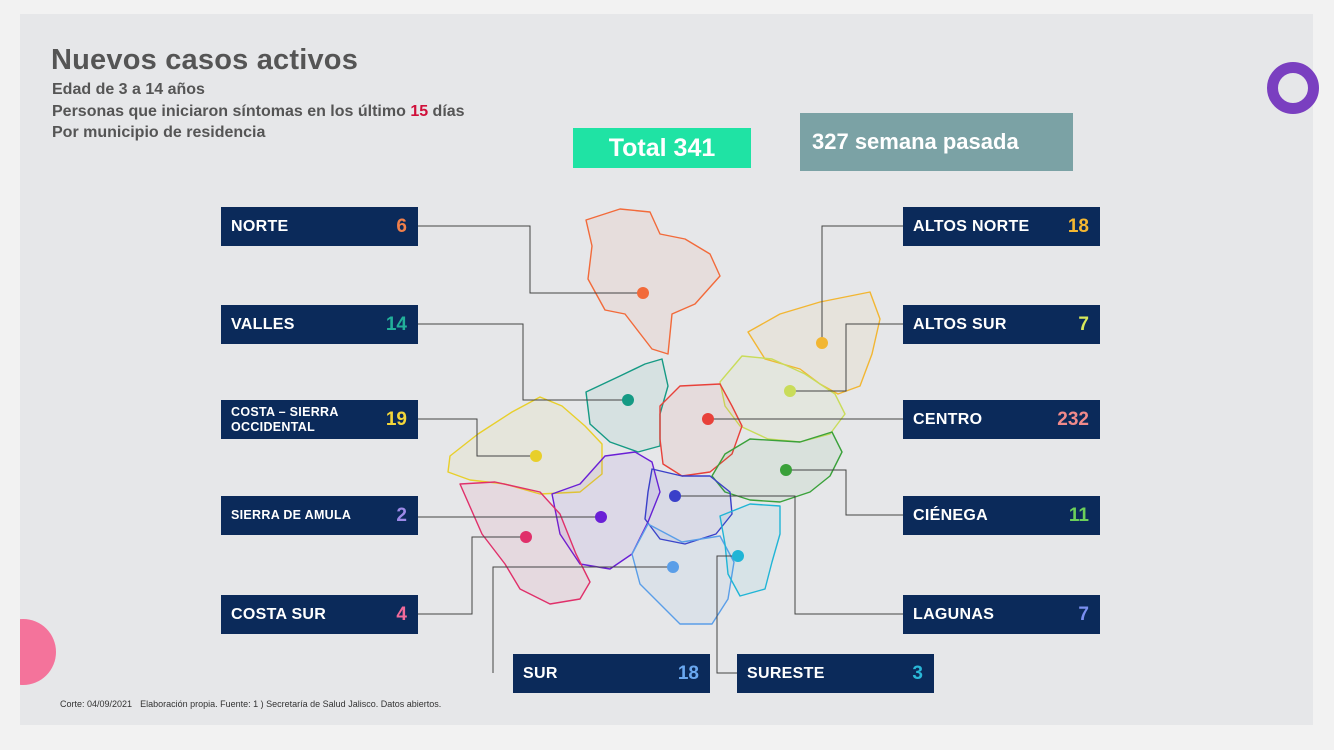 This screenshot has width=1334, height=750. I want to click on region-name: NORTE, so click(260, 226).